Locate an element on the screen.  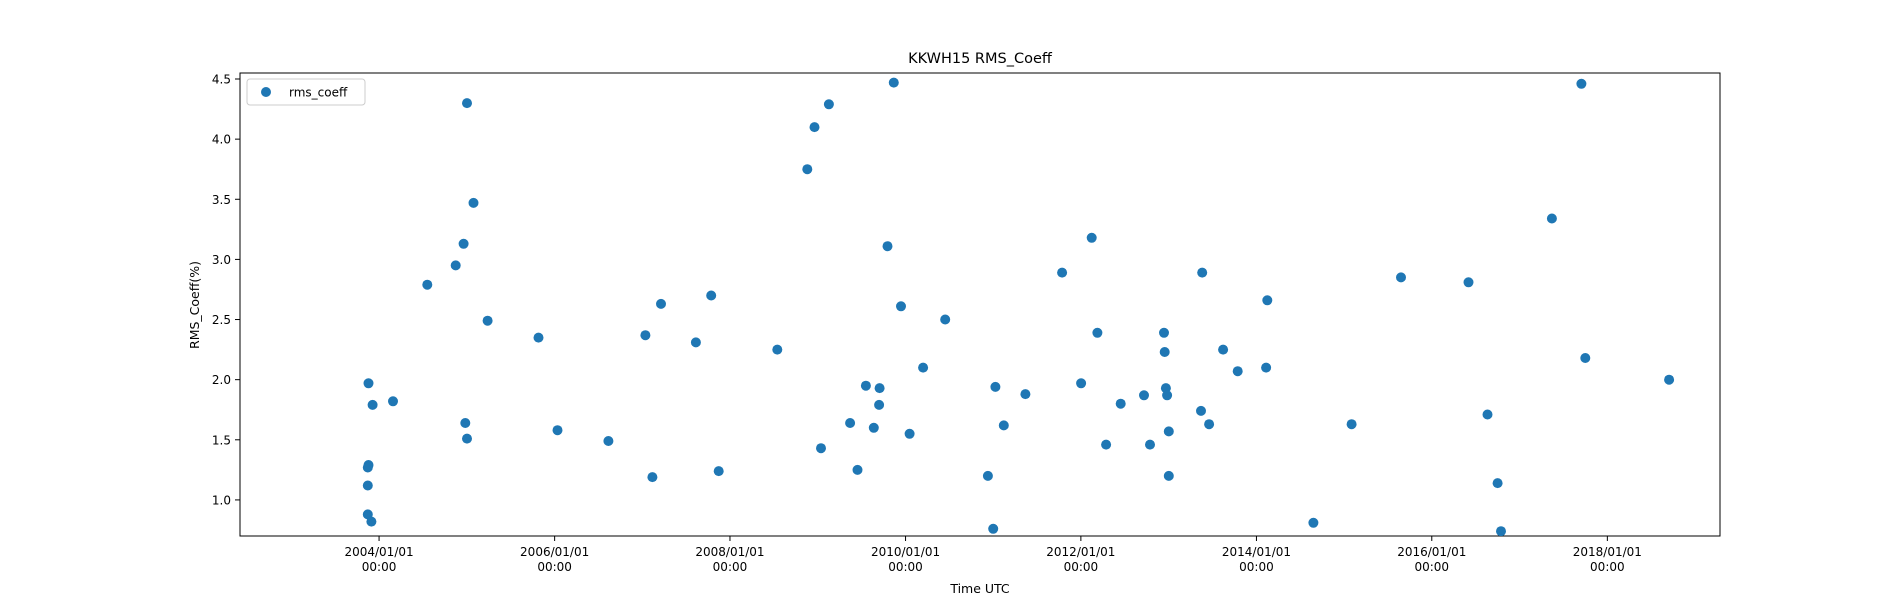
y-tick-label: 3.5 is located at coordinates (221, 200).